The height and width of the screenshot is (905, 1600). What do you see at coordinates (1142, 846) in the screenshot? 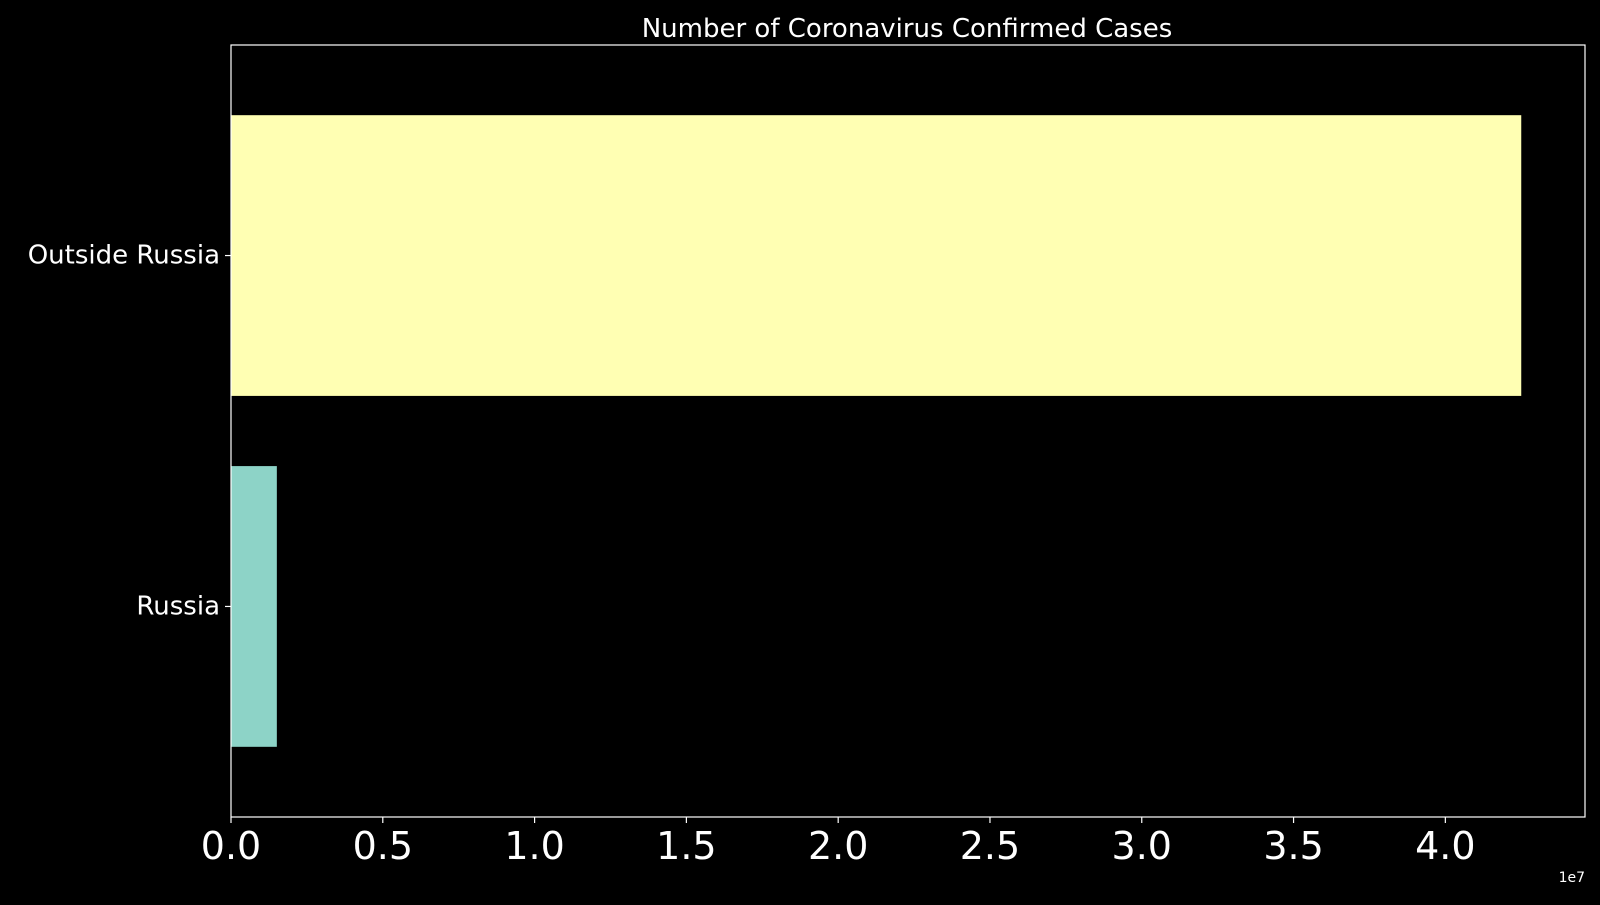
I see `x-tick-label: 3.0` at bounding box center [1142, 846].